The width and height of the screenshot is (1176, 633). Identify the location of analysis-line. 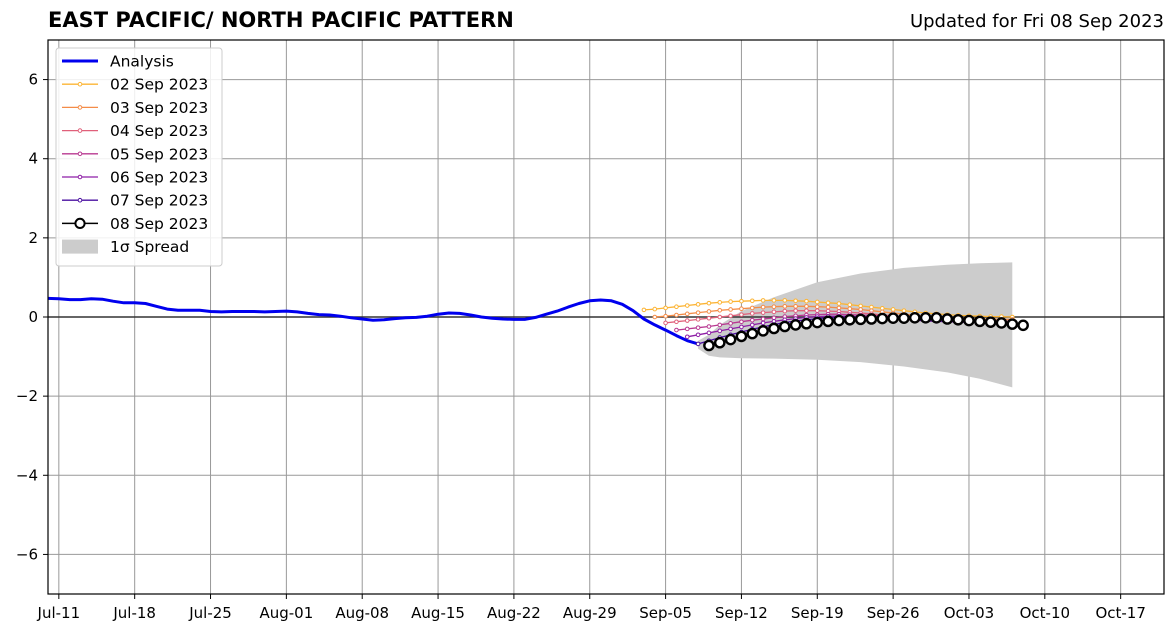
(373, 321).